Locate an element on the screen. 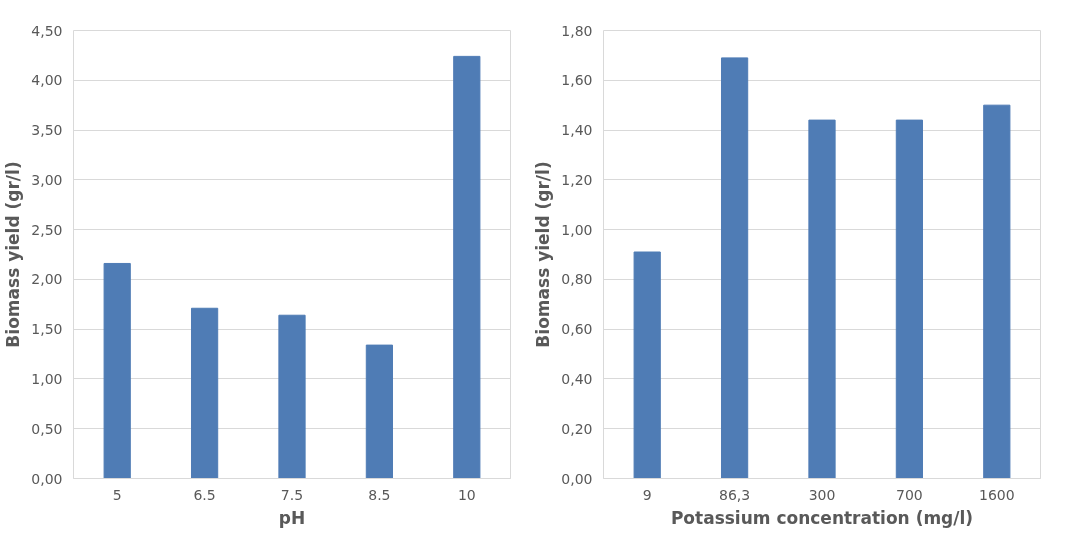 This screenshot has height=540, width=1075. x-tick-label: 5 is located at coordinates (117, 494).